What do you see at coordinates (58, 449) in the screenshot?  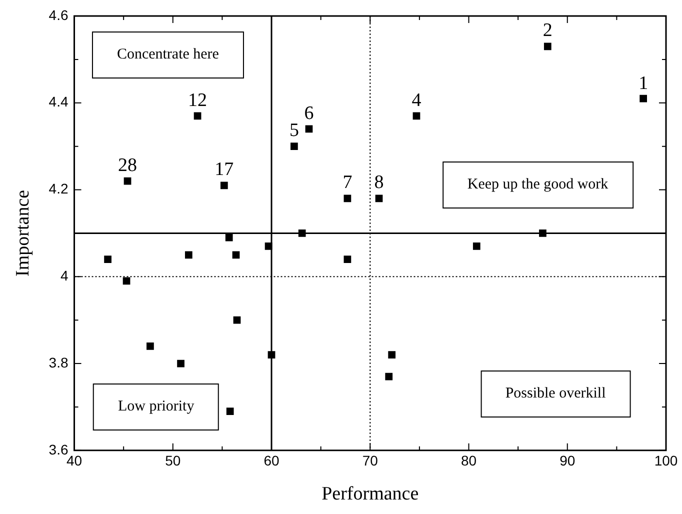 I see `y-tick-label: 3.6` at bounding box center [58, 449].